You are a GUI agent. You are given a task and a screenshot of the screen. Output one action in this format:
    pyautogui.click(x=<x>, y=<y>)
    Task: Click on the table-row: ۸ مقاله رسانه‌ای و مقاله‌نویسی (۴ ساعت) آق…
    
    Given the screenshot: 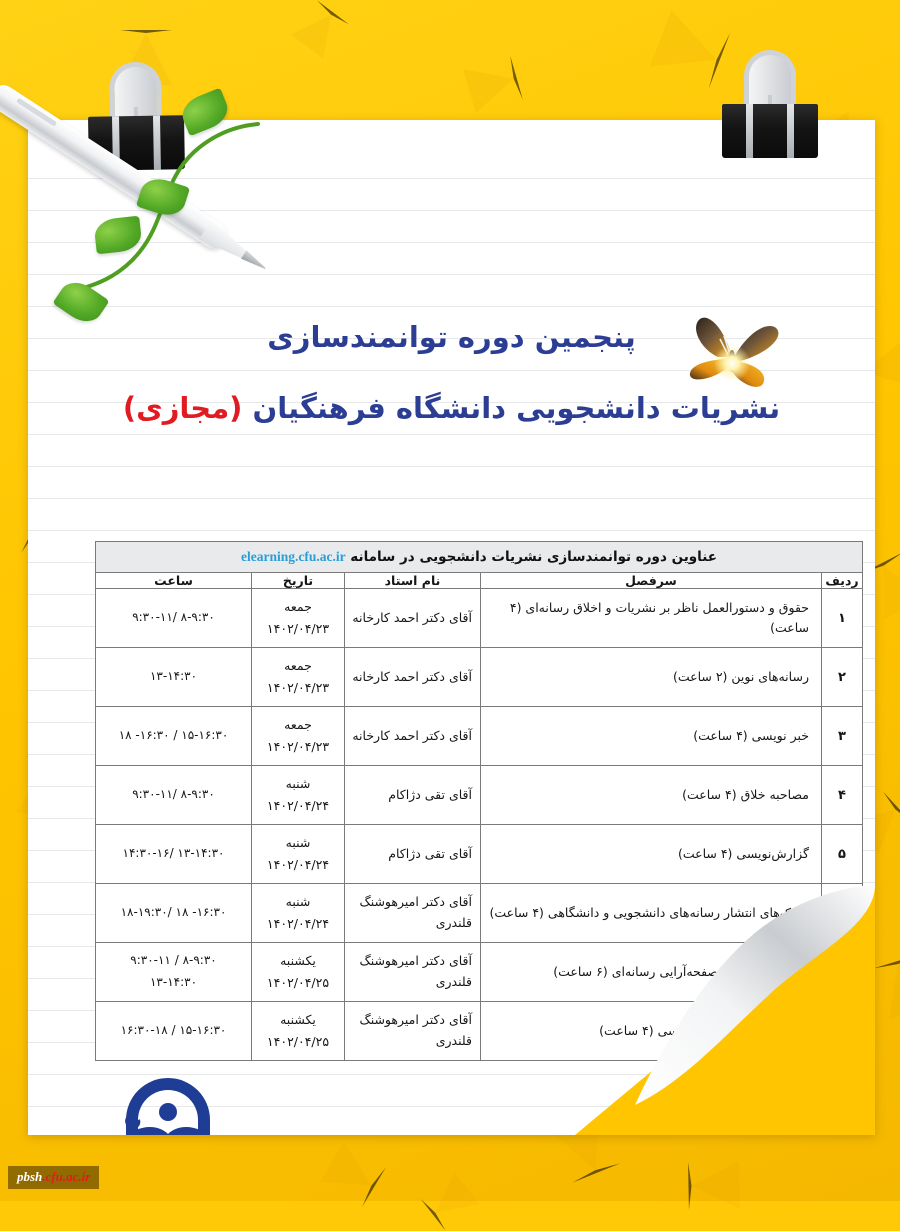 What is the action you would take?
    pyautogui.click(x=479, y=1031)
    